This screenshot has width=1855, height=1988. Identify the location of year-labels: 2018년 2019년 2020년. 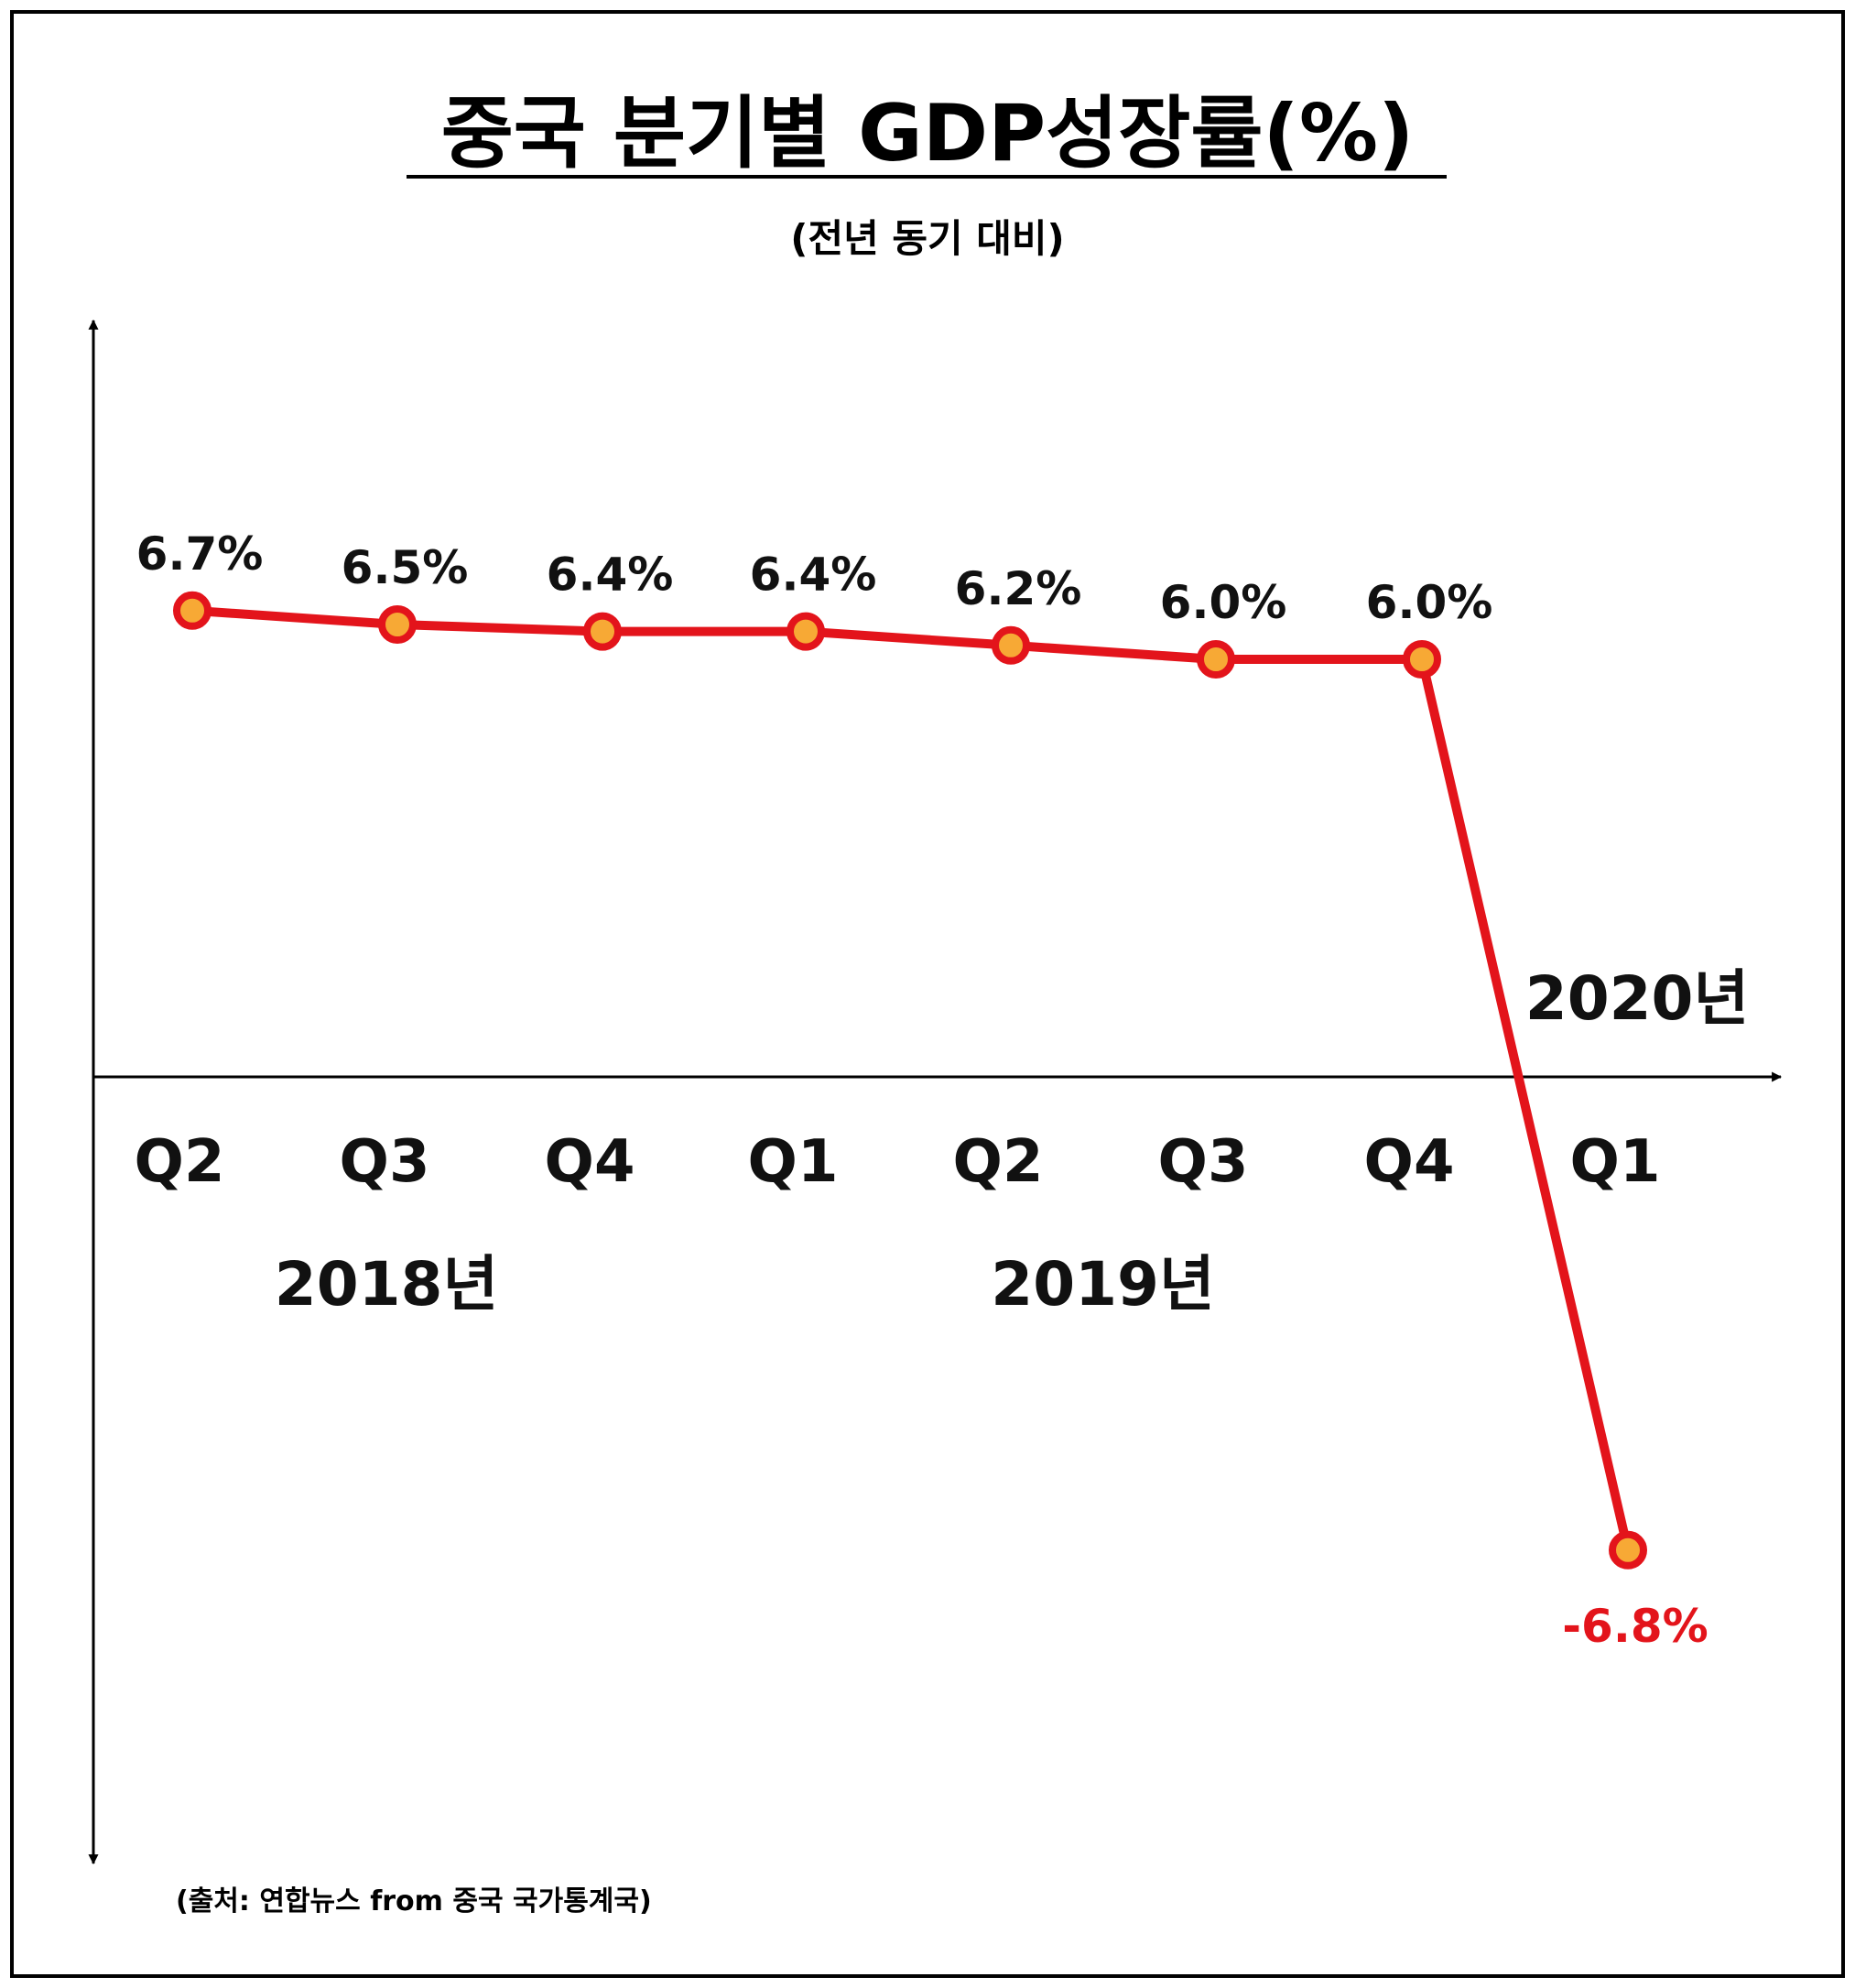
(1012, 1141).